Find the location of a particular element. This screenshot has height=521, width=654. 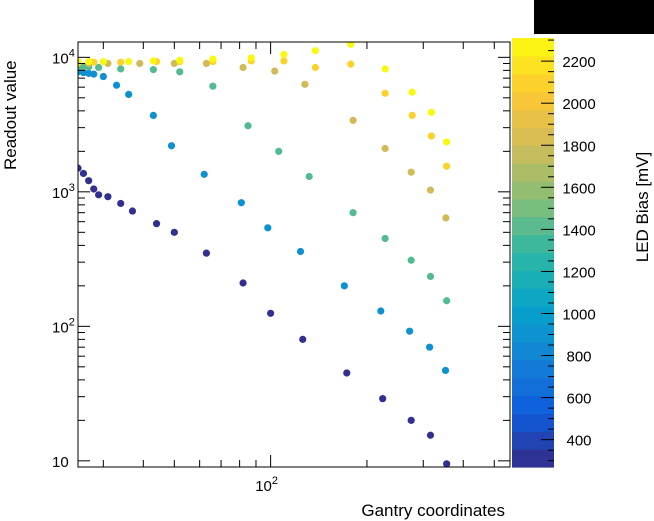

colorbar-tick-label: 600 is located at coordinates (578, 399).